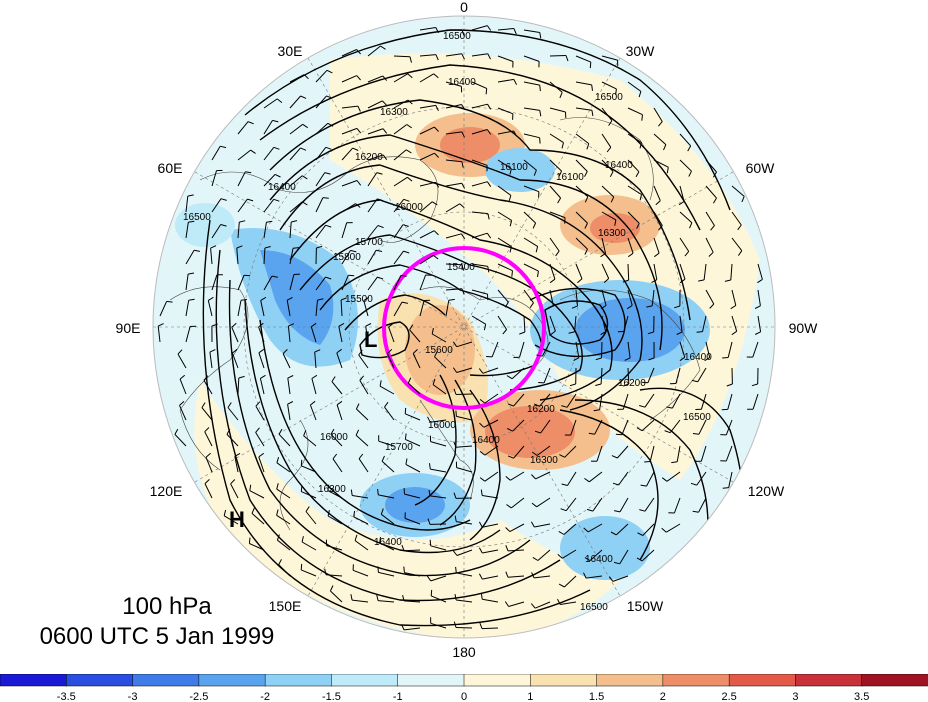 This screenshot has height=702, width=928. What do you see at coordinates (334, 437) in the screenshot?
I see `contour-label: 16000` at bounding box center [334, 437].